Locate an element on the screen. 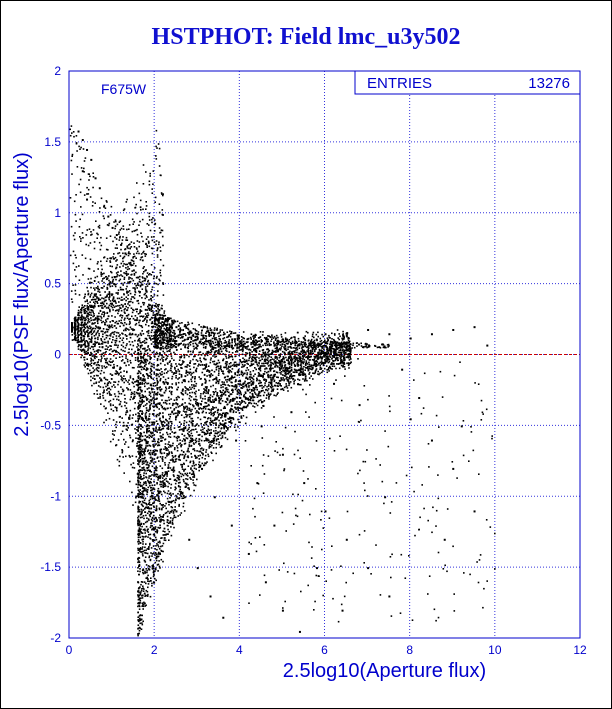 This screenshot has width=612, height=709. x-tick-label: 10 is located at coordinates (495, 650).